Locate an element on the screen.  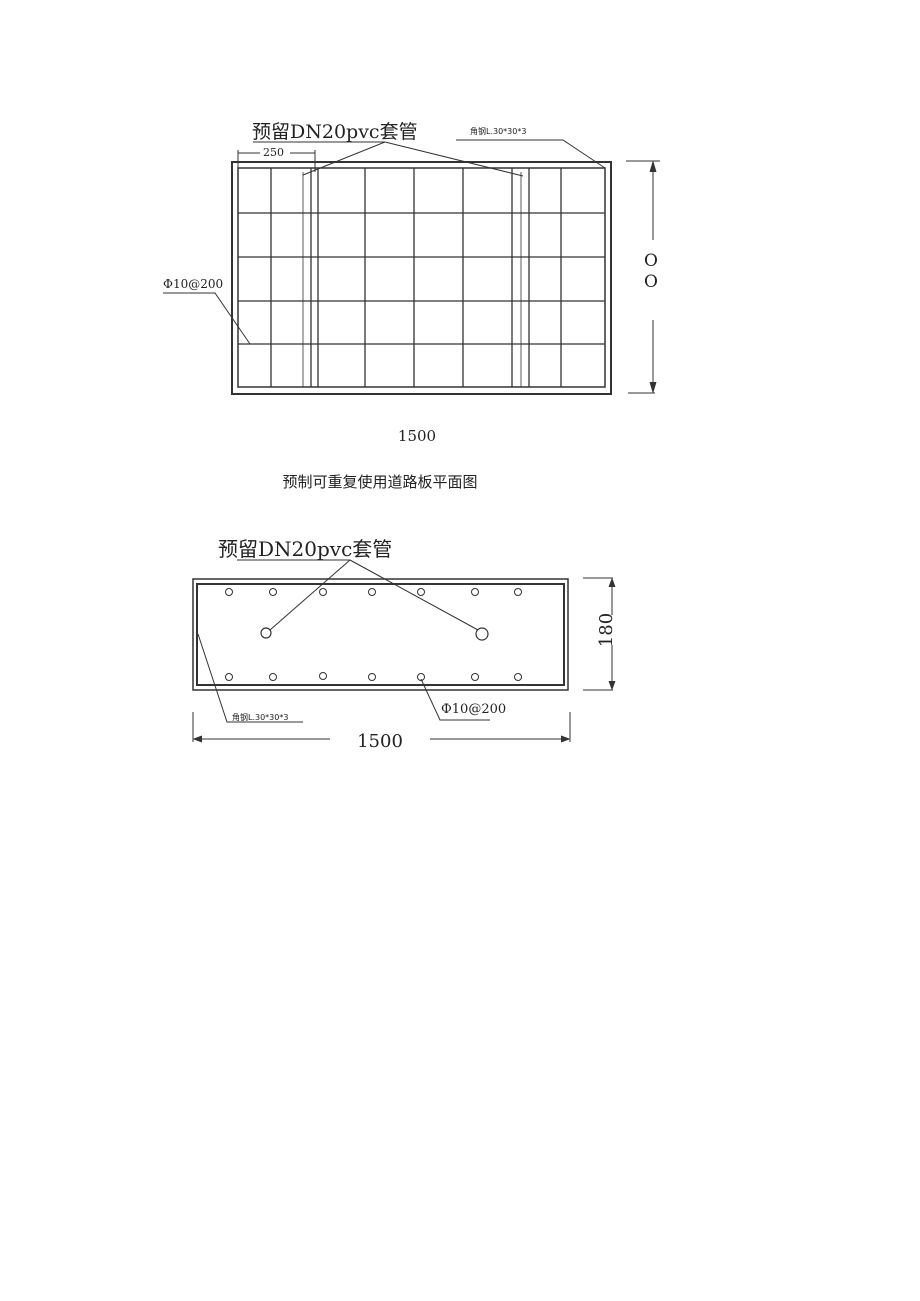
sleeve-circle-right is located at coordinates (482, 634).